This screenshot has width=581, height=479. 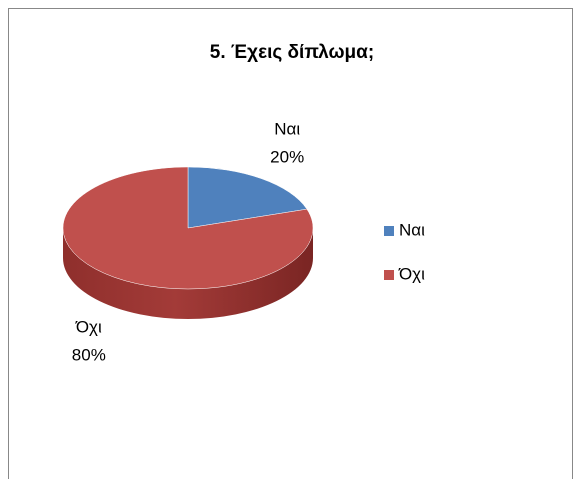 I want to click on legend-label: Όχι, so click(x=411, y=273).